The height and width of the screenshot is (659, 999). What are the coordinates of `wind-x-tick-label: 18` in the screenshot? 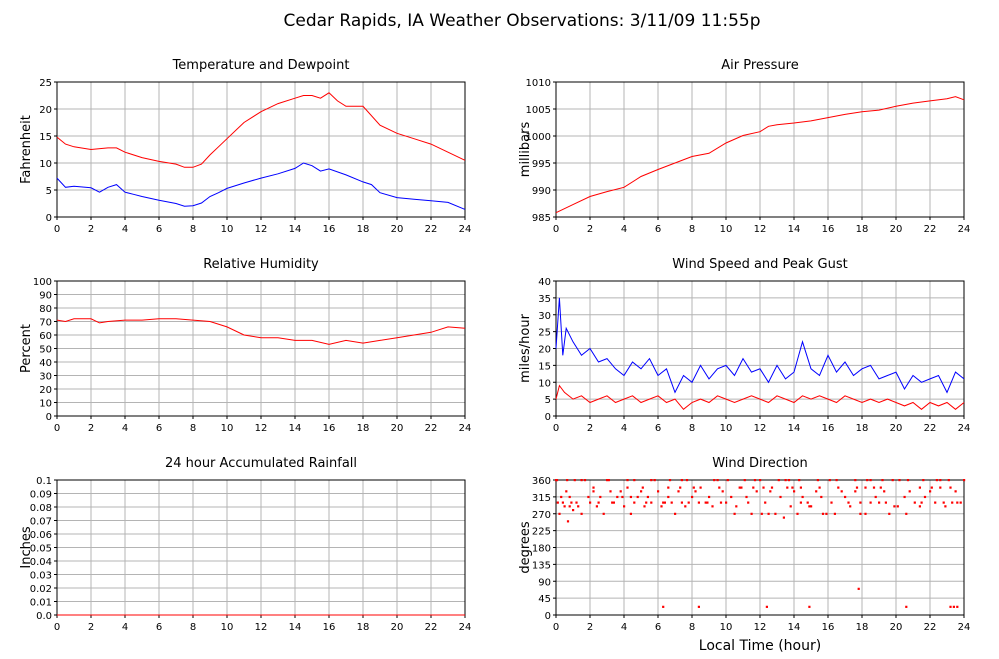 It's located at (862, 428).